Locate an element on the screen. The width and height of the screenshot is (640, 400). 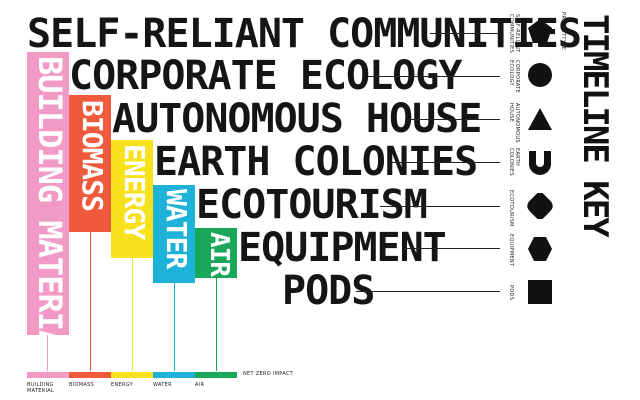
strip-label-energy: ENERGY is located at coordinates (134, 192).